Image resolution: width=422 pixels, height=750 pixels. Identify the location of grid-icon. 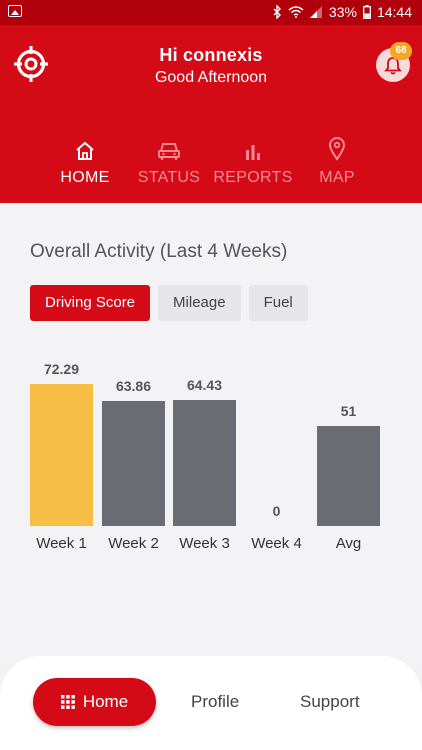
(67, 702).